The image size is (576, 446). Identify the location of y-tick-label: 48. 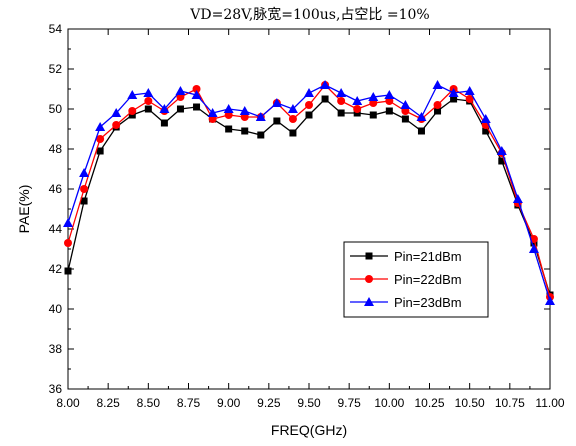
(56, 149).